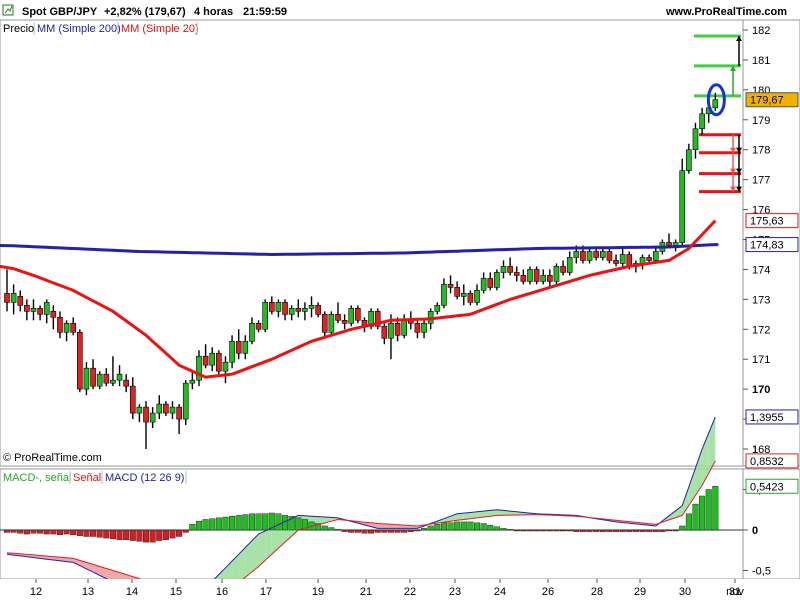 This screenshot has width=800, height=600. Describe the element at coordinates (52, 458) in the screenshot. I see `copyright-label: © ProRealTime.com` at that location.